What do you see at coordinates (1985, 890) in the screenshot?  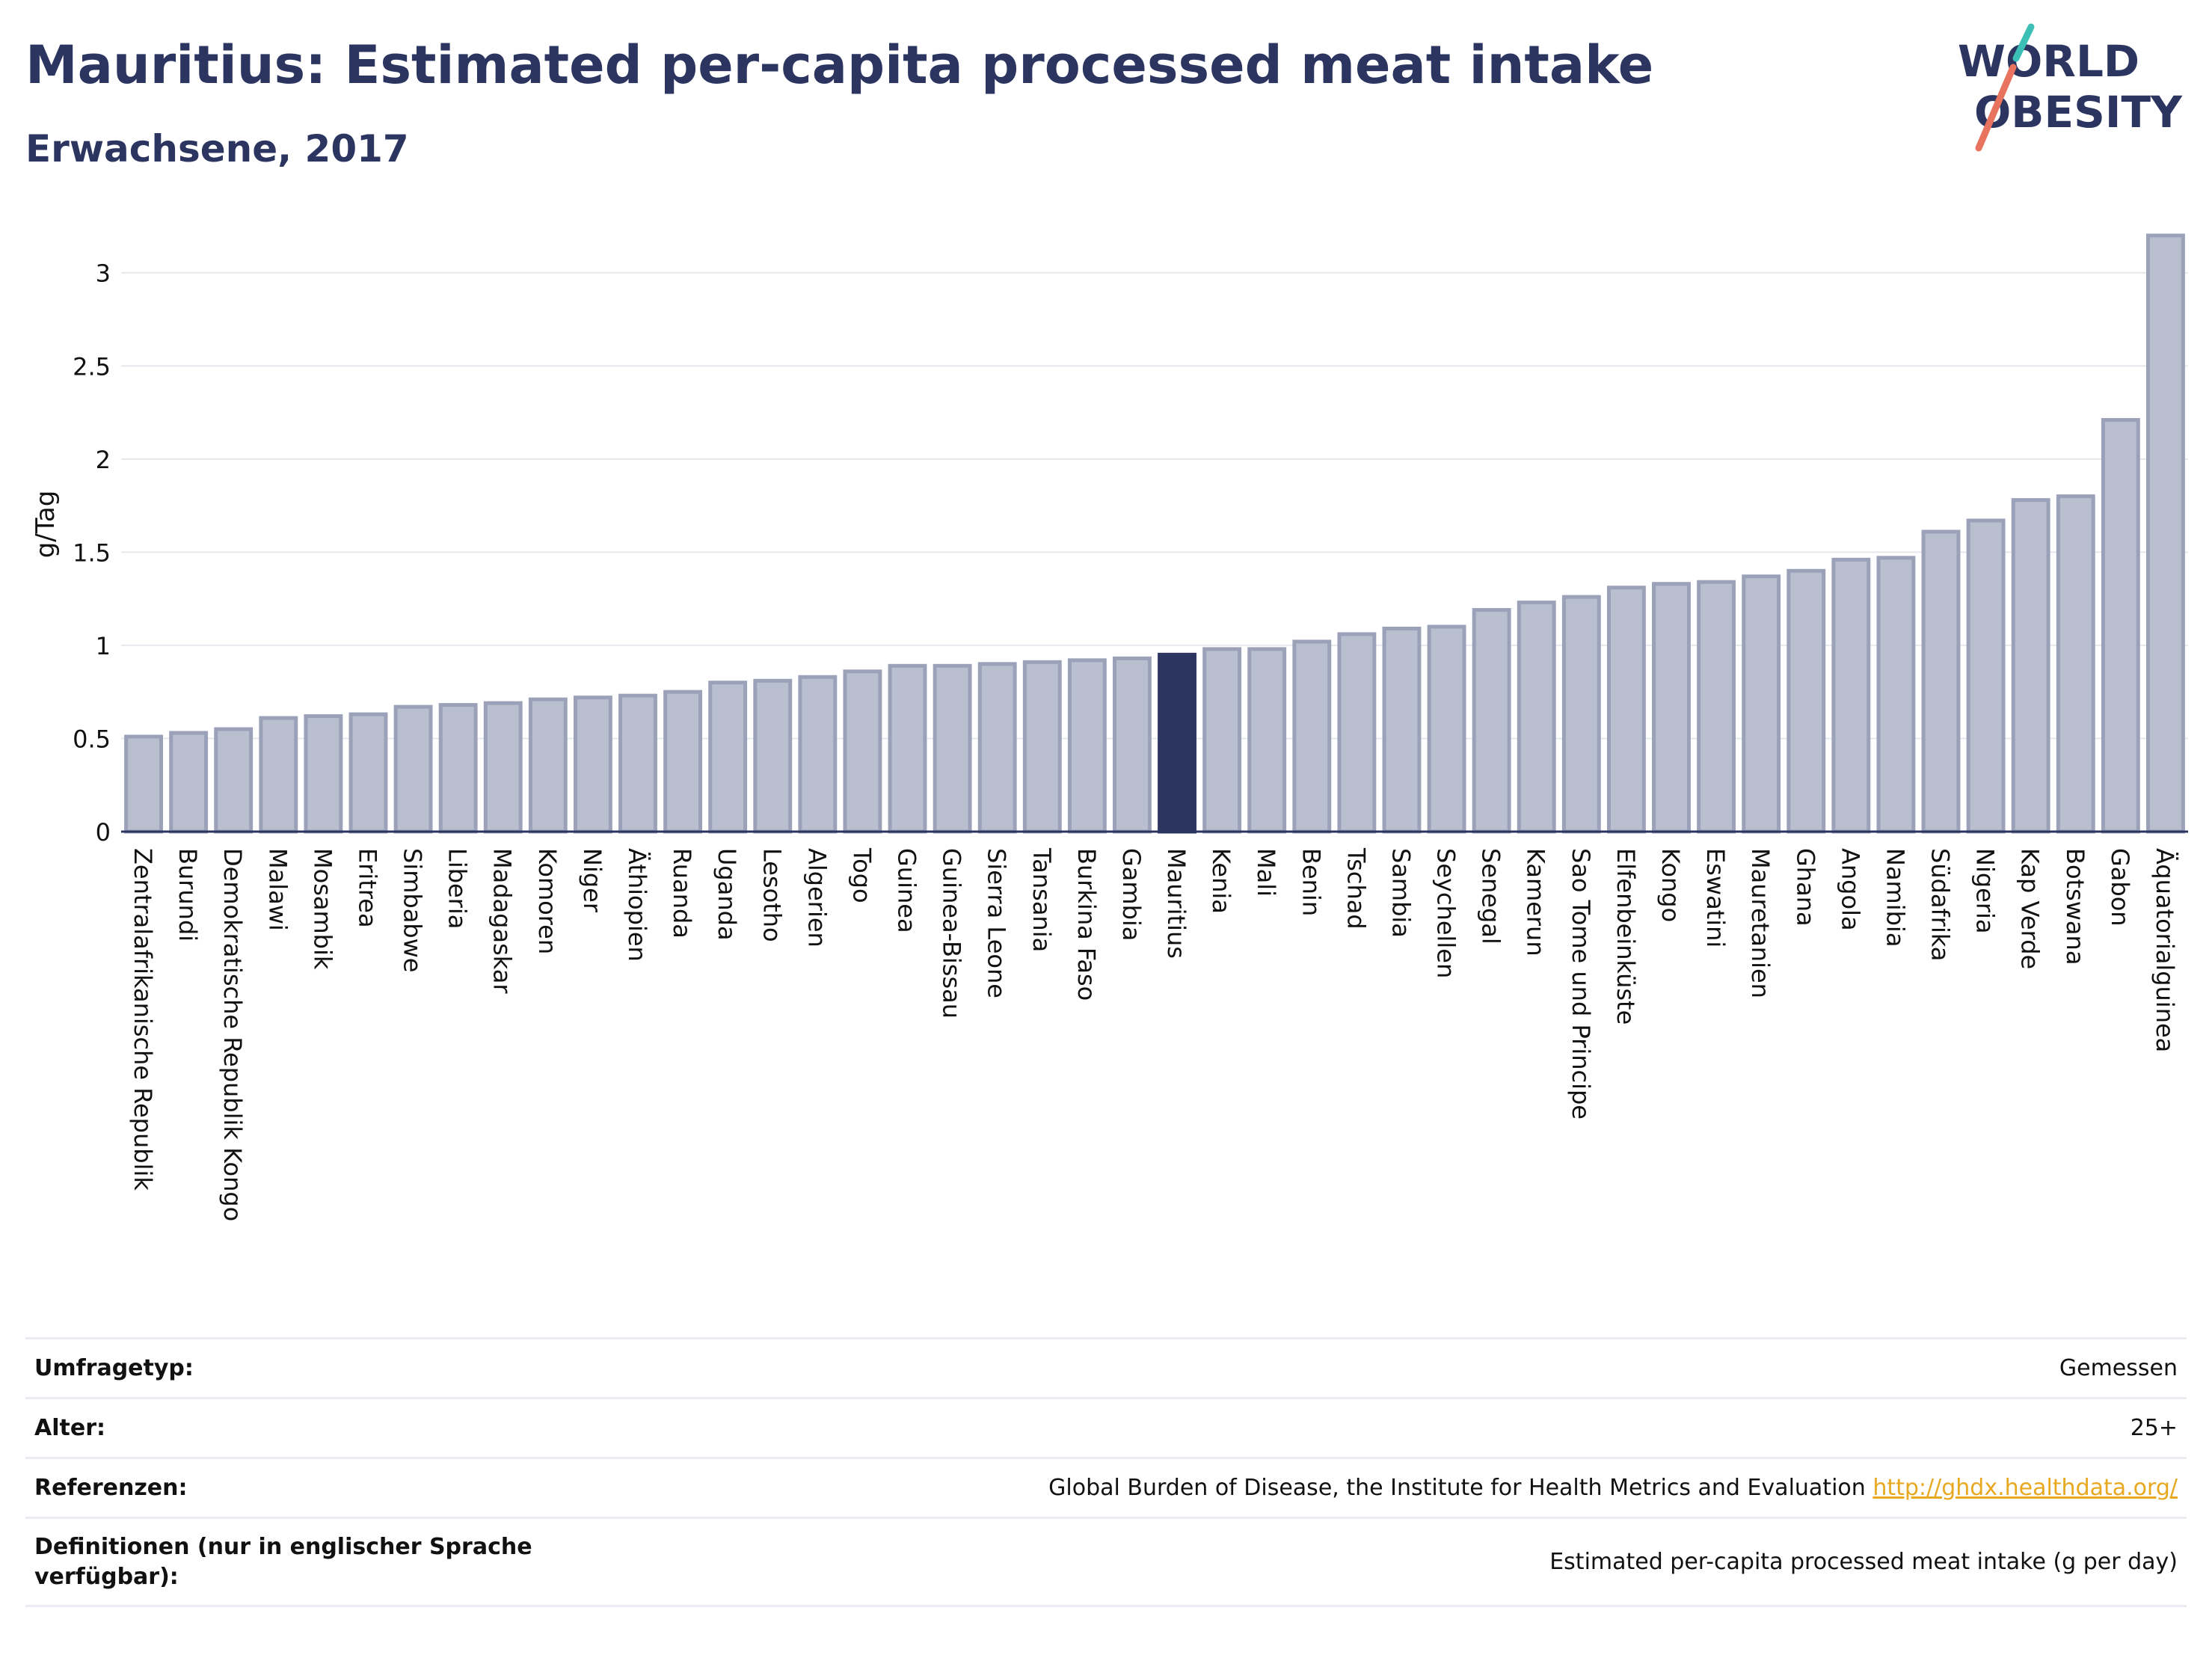 I see `x-tick-label: Nigeria` at bounding box center [1985, 890].